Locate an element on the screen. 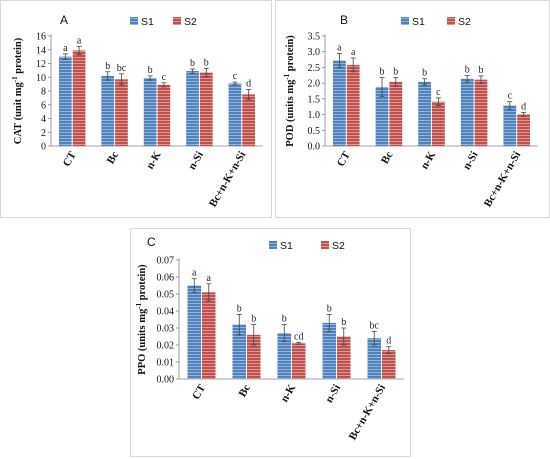 The width and height of the screenshot is (550, 459). panel-label: A is located at coordinates (64, 20).